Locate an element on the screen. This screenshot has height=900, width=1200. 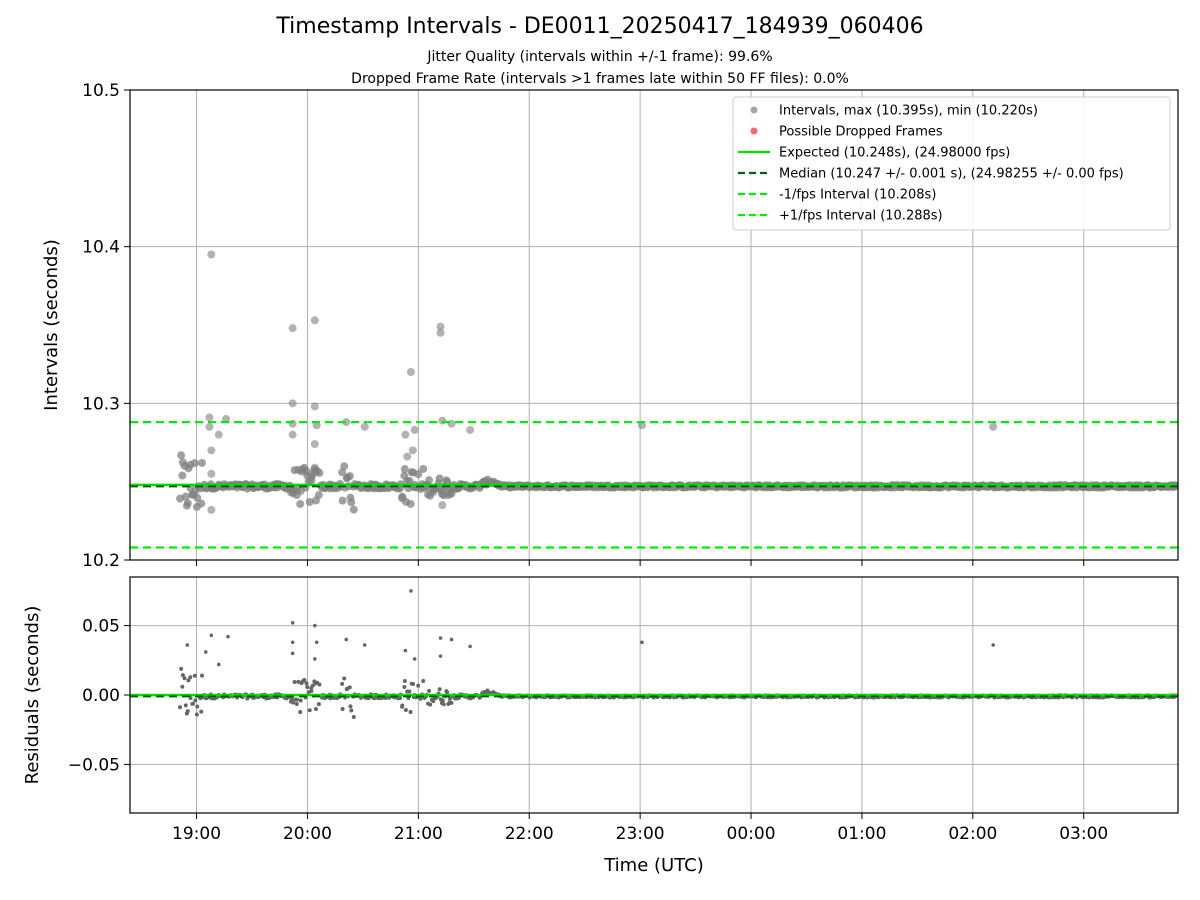
residuals-y-tick-label: 0.05 is located at coordinates (101, 627).